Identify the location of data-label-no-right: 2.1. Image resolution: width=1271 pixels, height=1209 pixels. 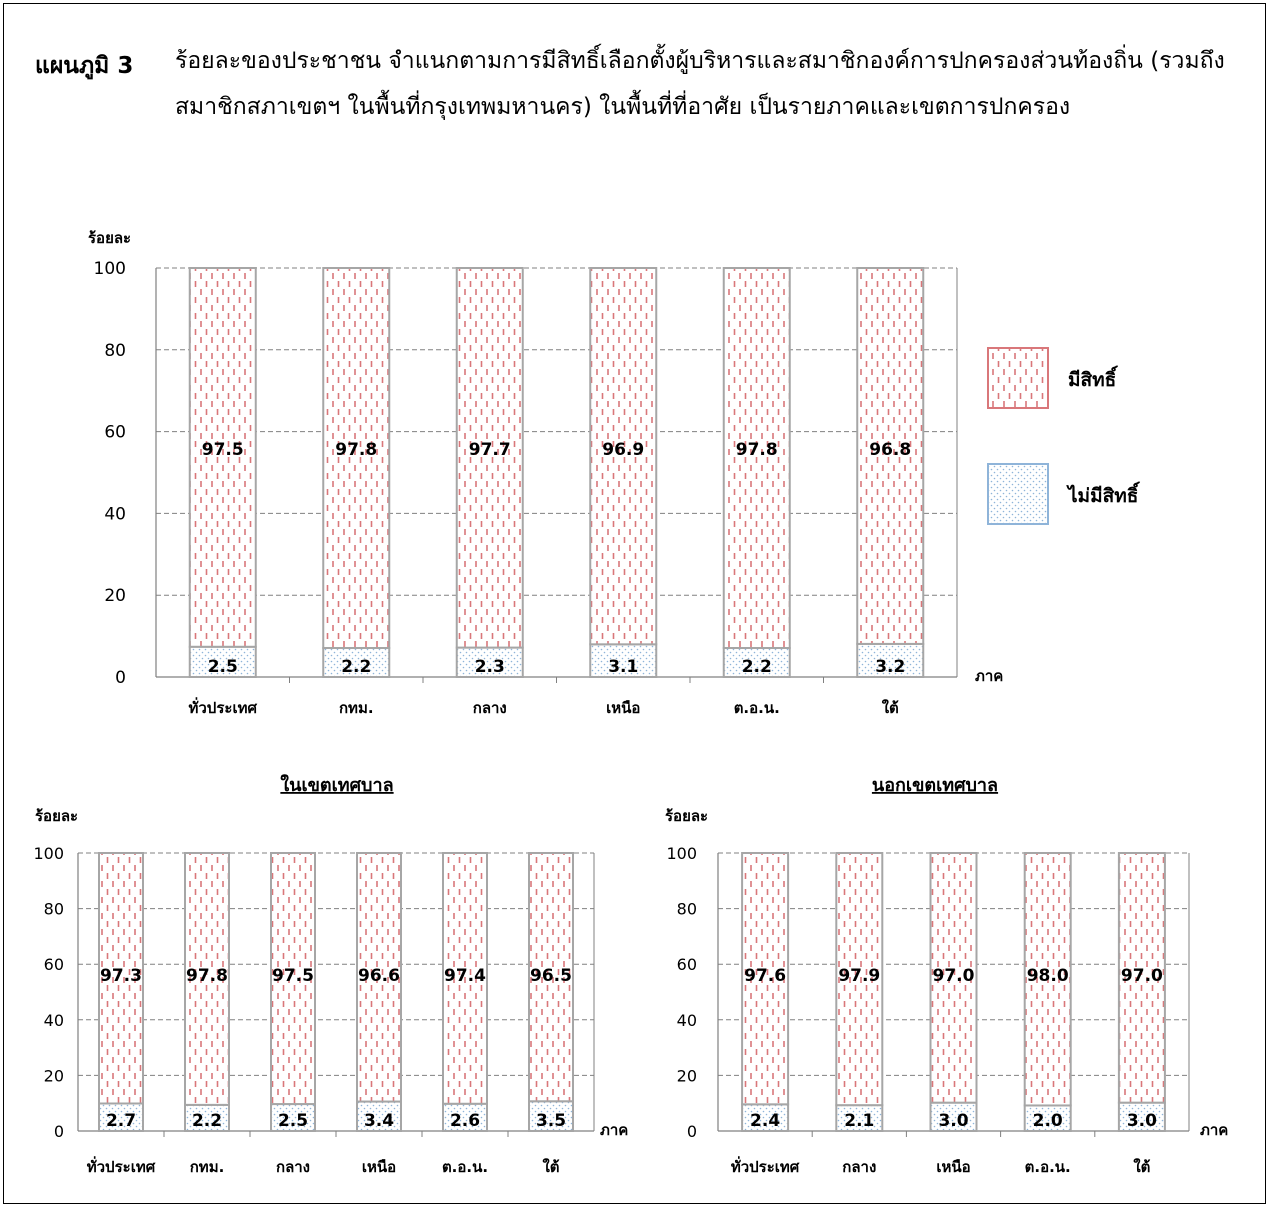
(859, 1121).